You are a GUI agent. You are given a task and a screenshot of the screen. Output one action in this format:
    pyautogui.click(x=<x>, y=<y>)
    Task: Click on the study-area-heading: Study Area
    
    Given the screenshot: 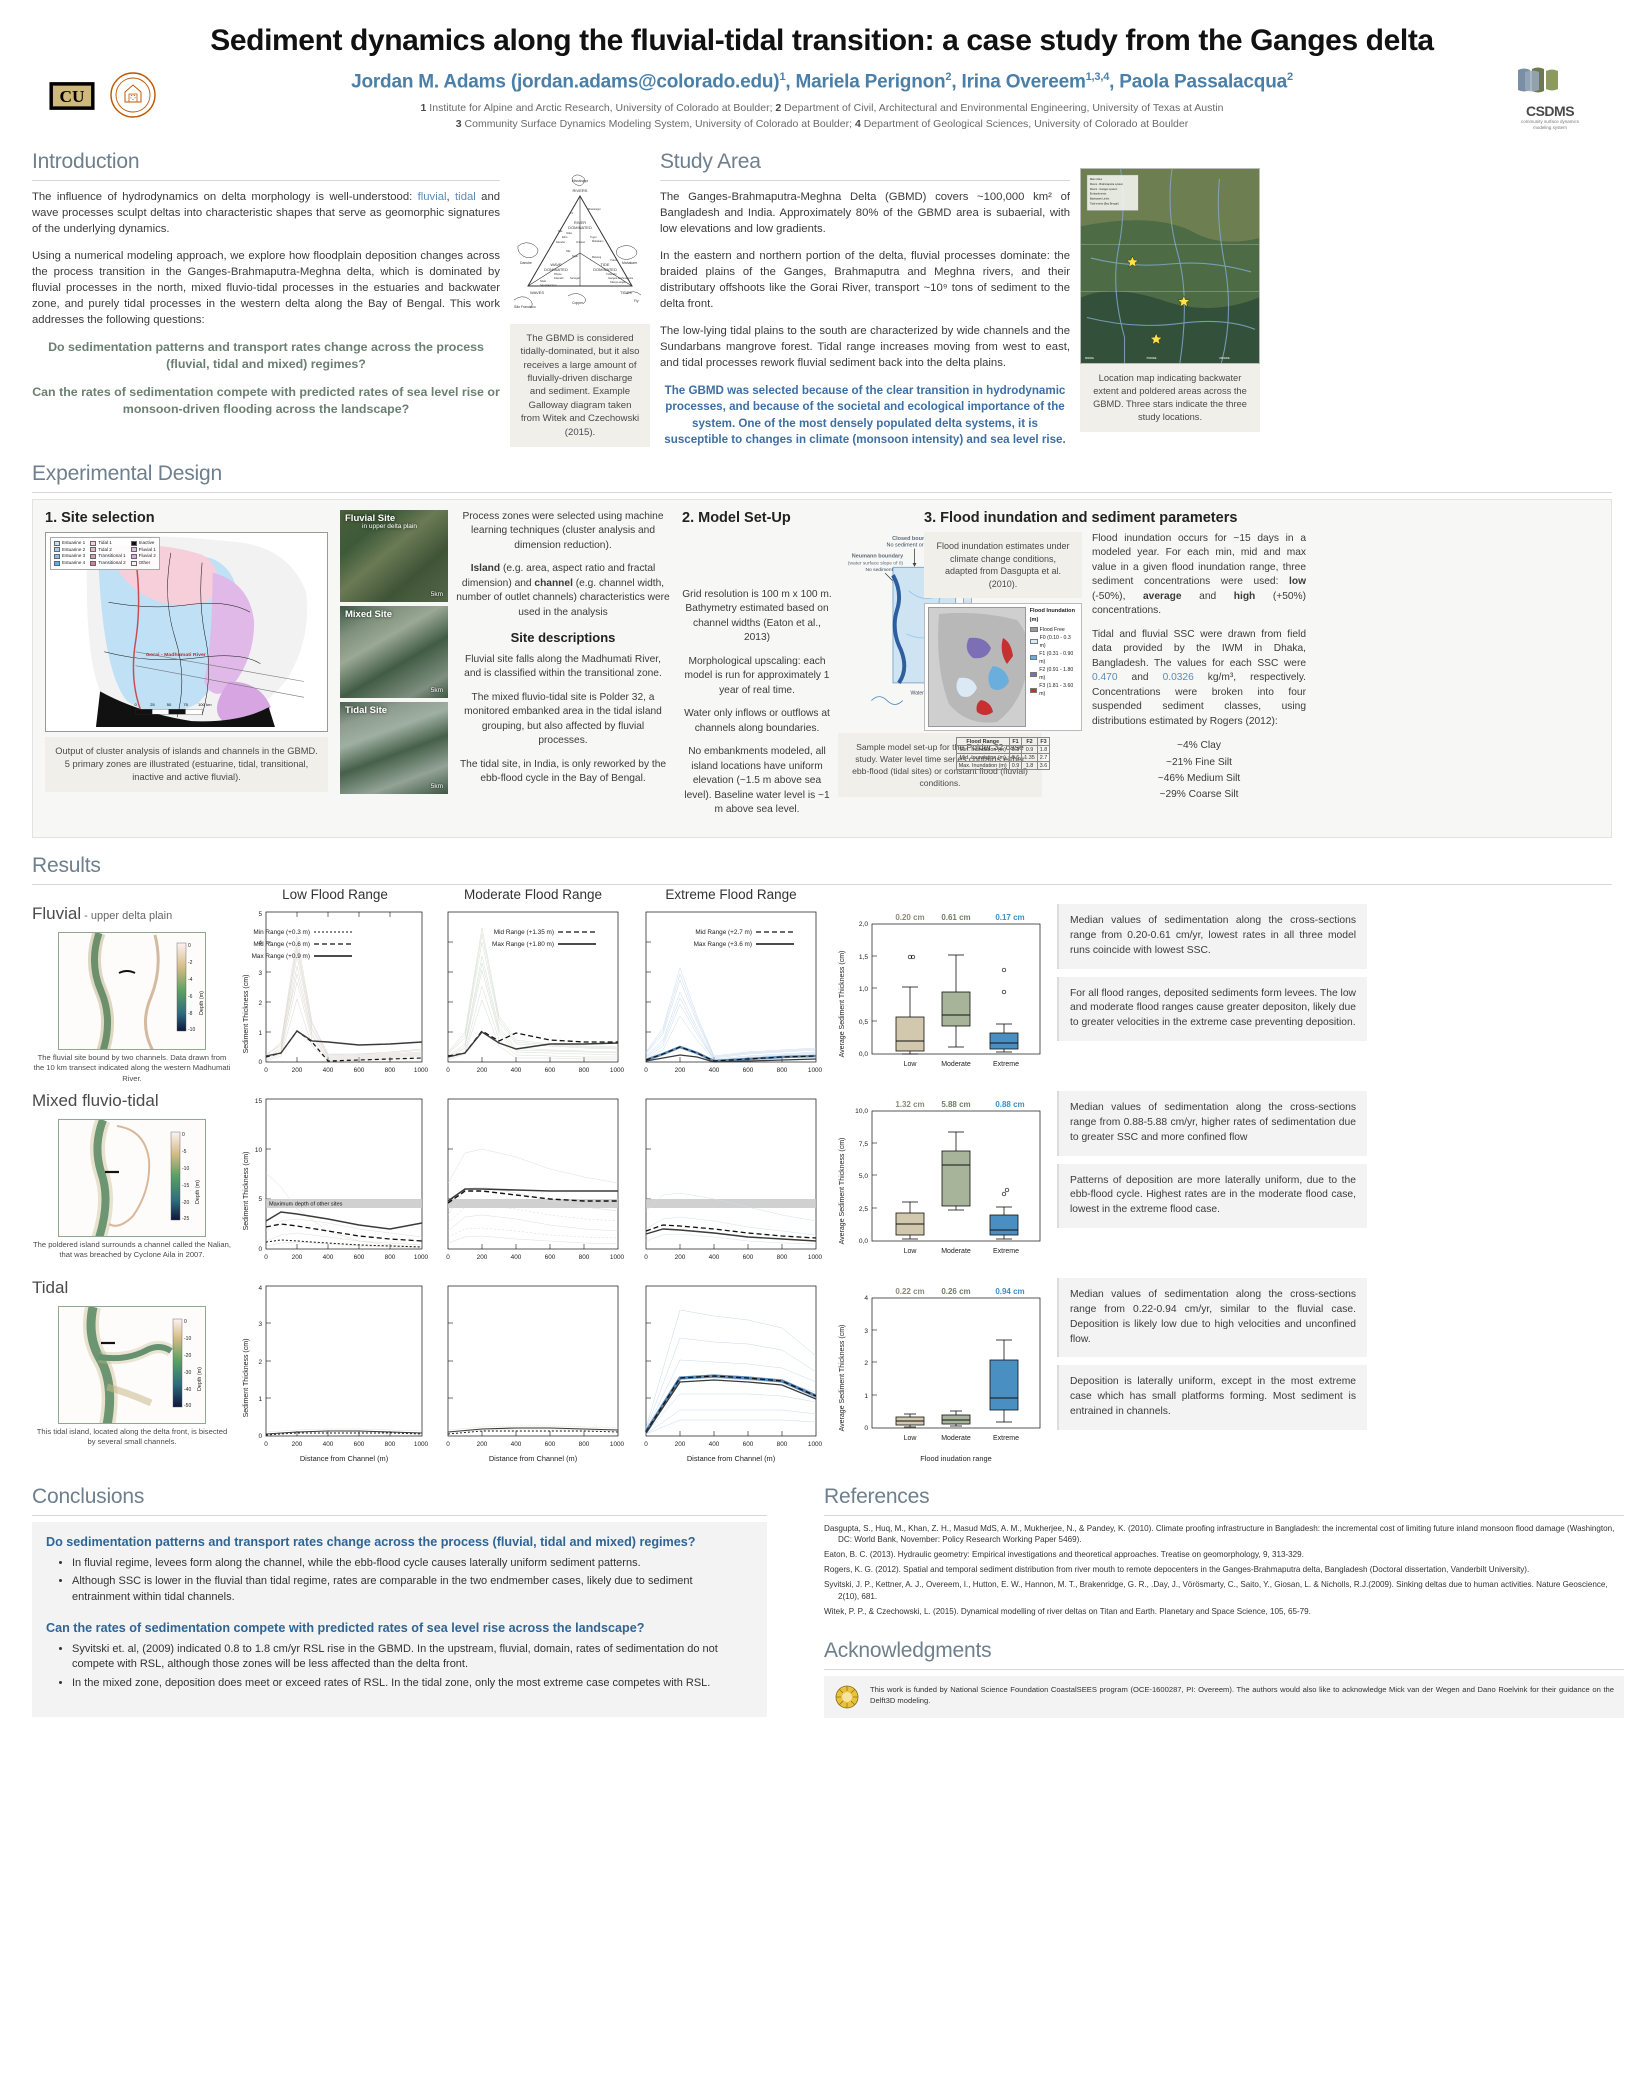 What is the action you would take?
    pyautogui.click(x=710, y=161)
    